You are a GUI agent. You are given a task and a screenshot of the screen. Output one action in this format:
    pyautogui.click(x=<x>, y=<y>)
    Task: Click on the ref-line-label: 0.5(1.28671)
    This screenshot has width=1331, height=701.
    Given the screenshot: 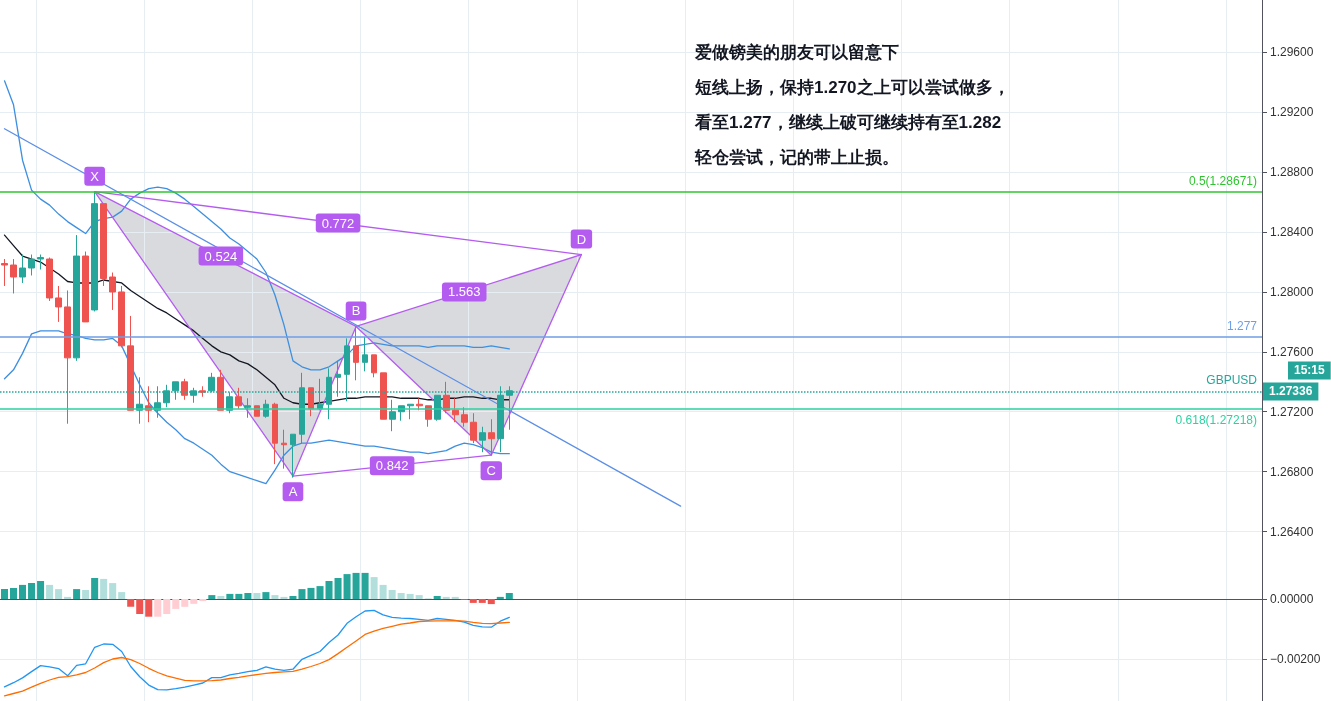 What is the action you would take?
    pyautogui.click(x=1222, y=180)
    